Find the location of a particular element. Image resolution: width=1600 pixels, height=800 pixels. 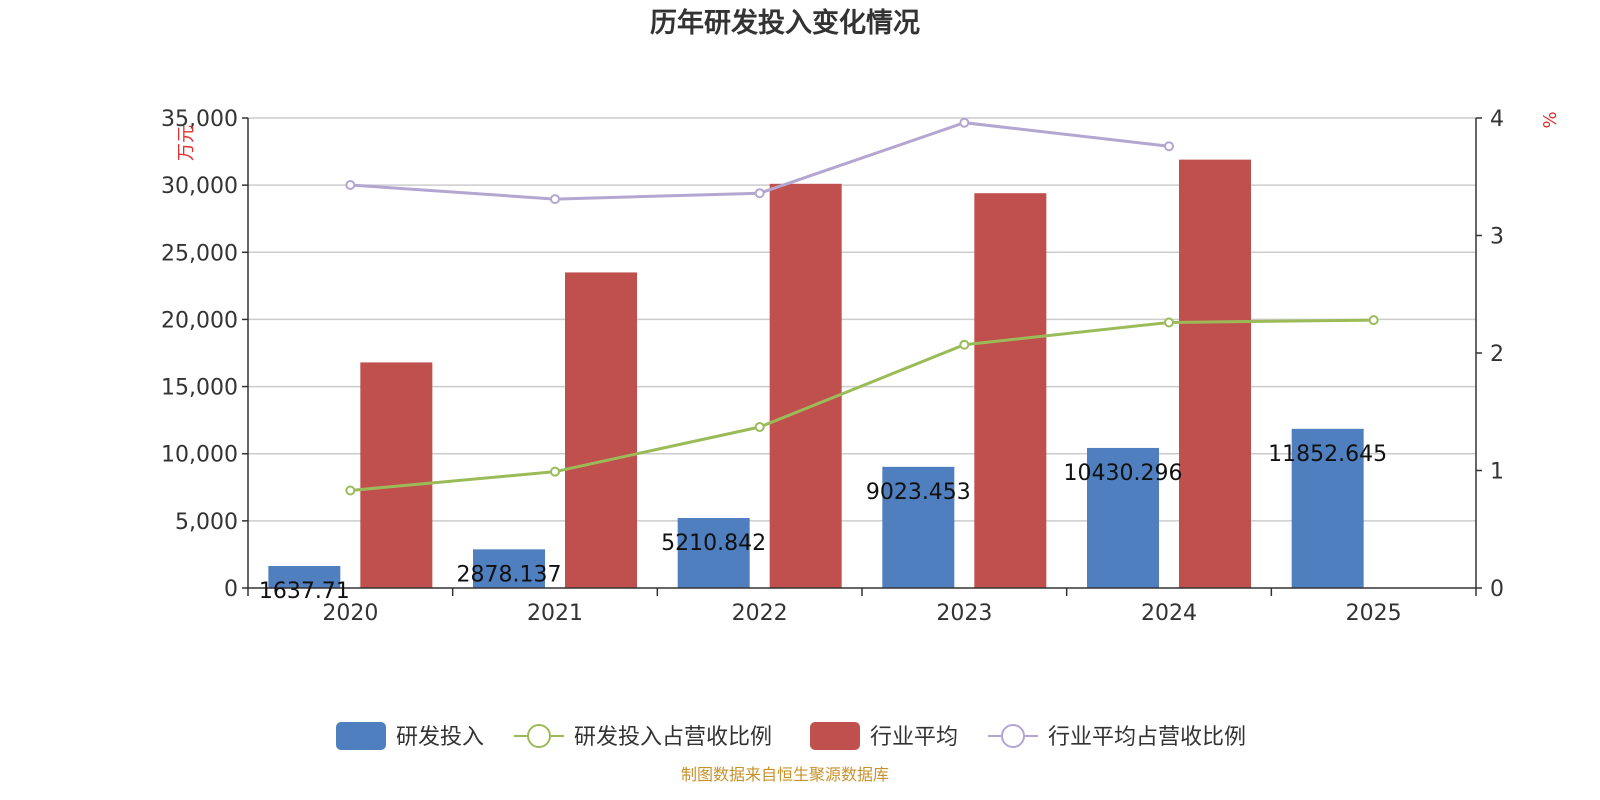

x-axis-tick-label: 2025 is located at coordinates (1374, 613).